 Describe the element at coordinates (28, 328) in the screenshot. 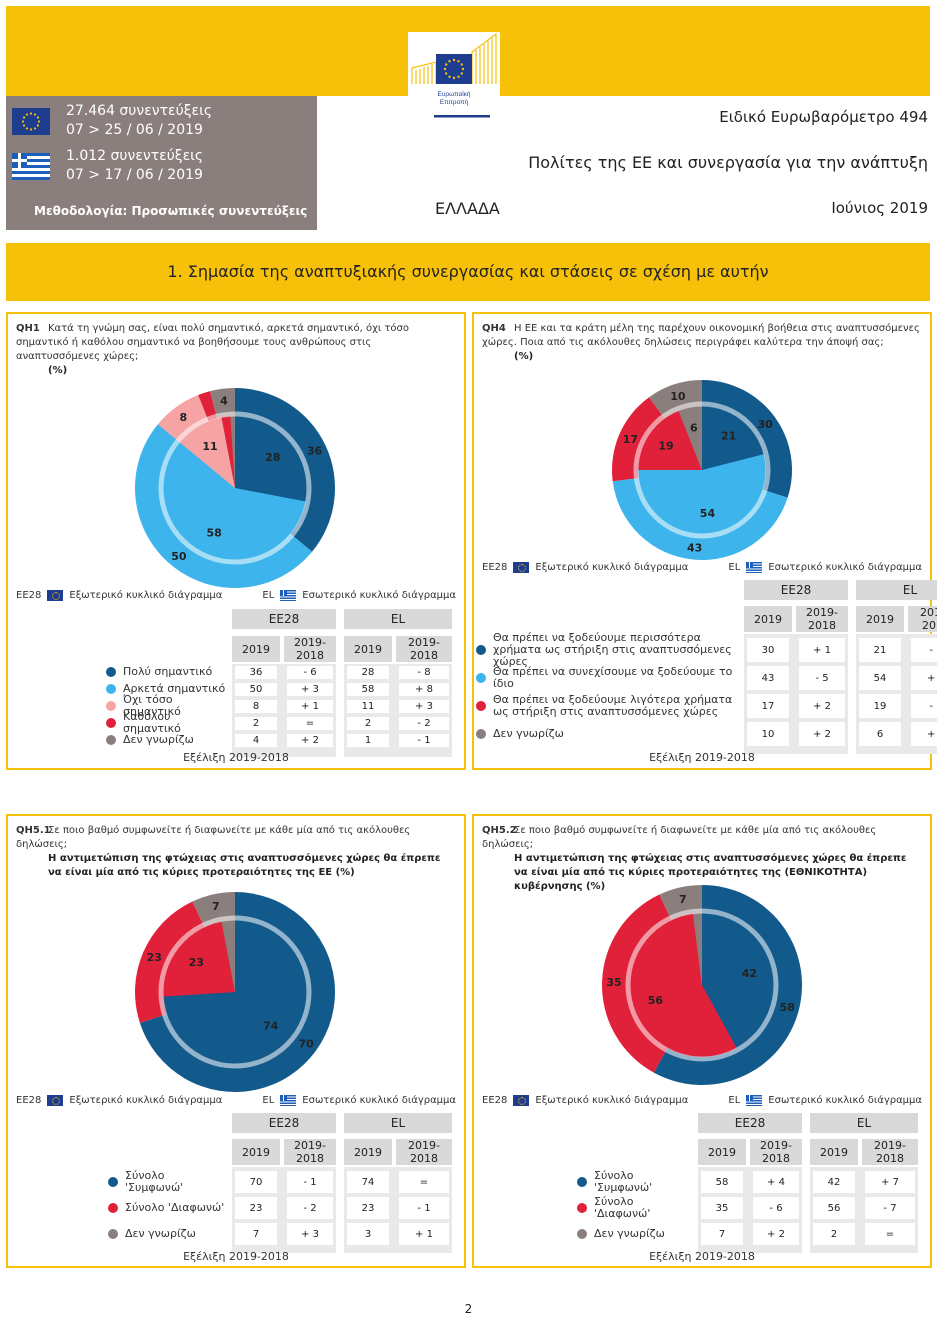

I see `question-code: QH1` at that location.